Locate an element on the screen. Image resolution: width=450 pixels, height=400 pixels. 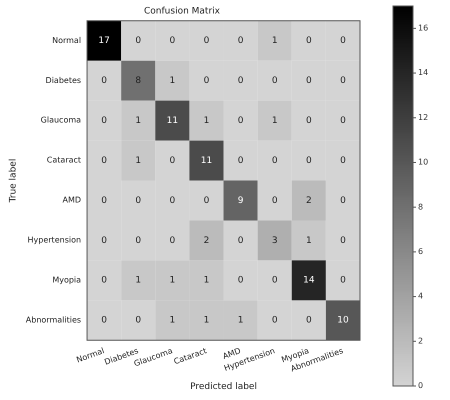
y-tick-label: Myopia is located at coordinates (67, 279).